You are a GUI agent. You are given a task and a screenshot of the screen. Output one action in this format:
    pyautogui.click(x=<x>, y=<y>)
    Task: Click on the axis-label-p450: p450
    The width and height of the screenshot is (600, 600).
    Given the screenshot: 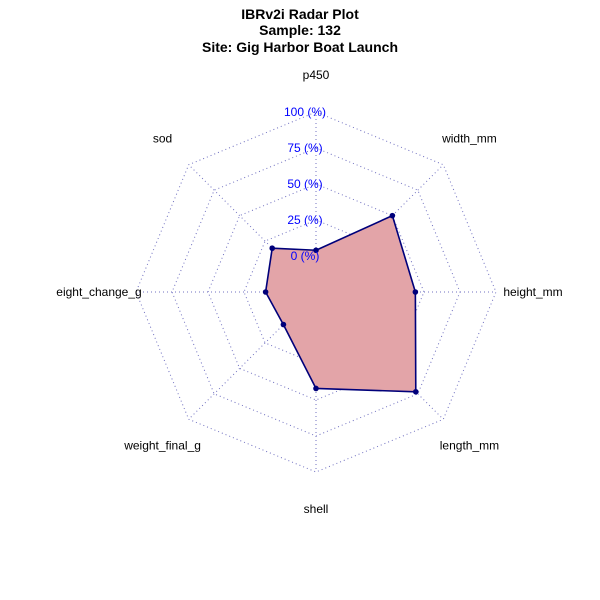 What is the action you would take?
    pyautogui.click(x=316, y=75)
    